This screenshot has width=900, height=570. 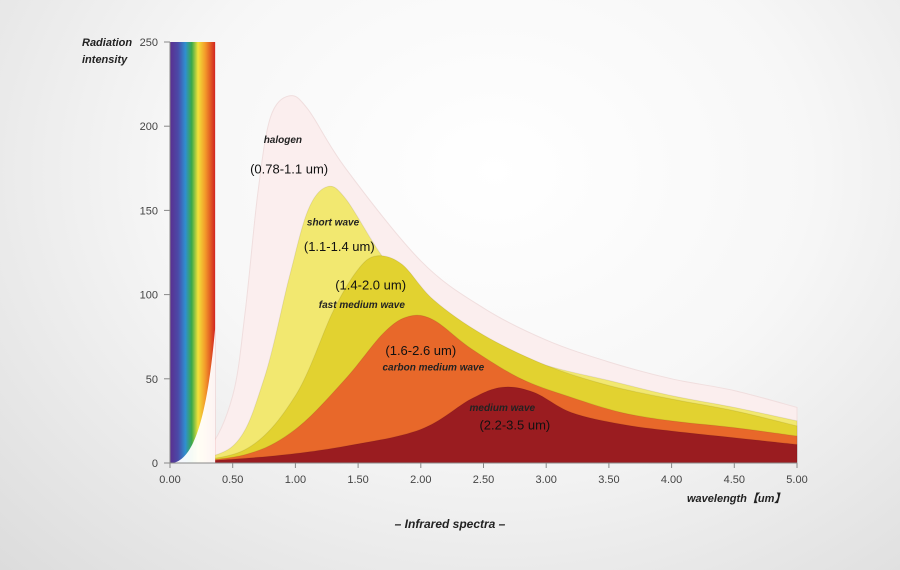 What do you see at coordinates (514, 424) in the screenshot?
I see `band-label-range: (2.2-3.5 um)` at bounding box center [514, 424].